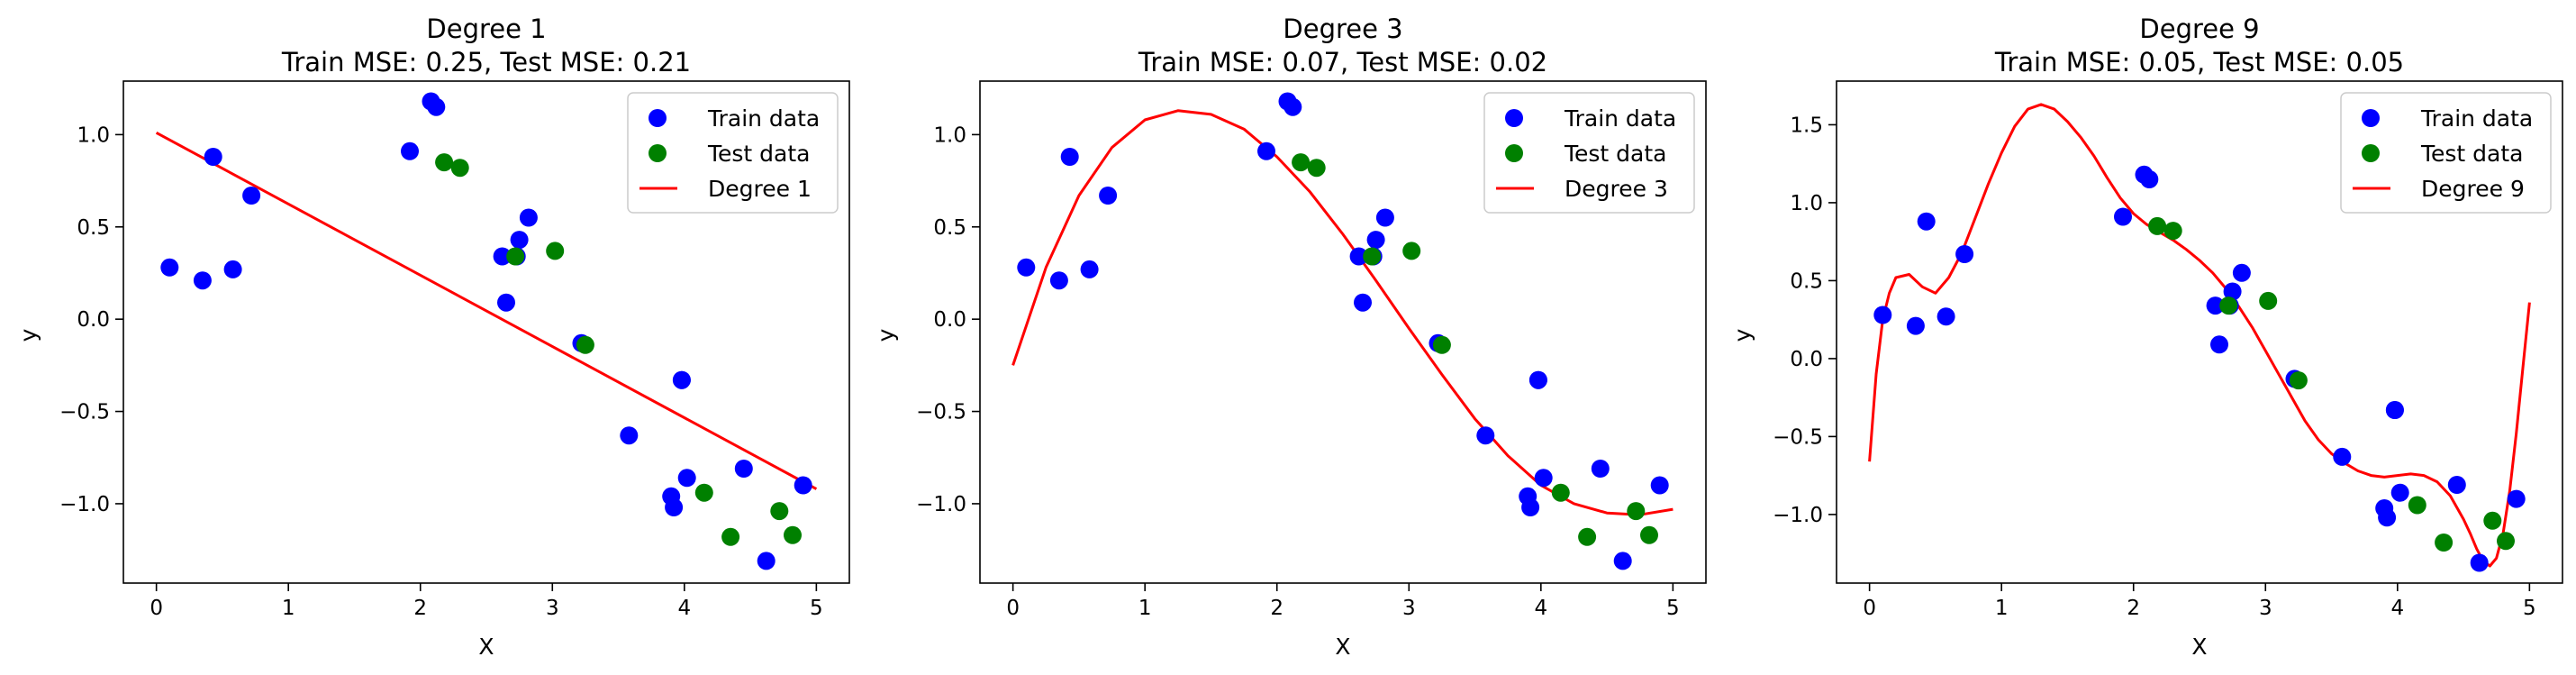  Describe the element at coordinates (2473, 189) in the screenshot. I see `legend-fit-label: Degree 9` at that location.